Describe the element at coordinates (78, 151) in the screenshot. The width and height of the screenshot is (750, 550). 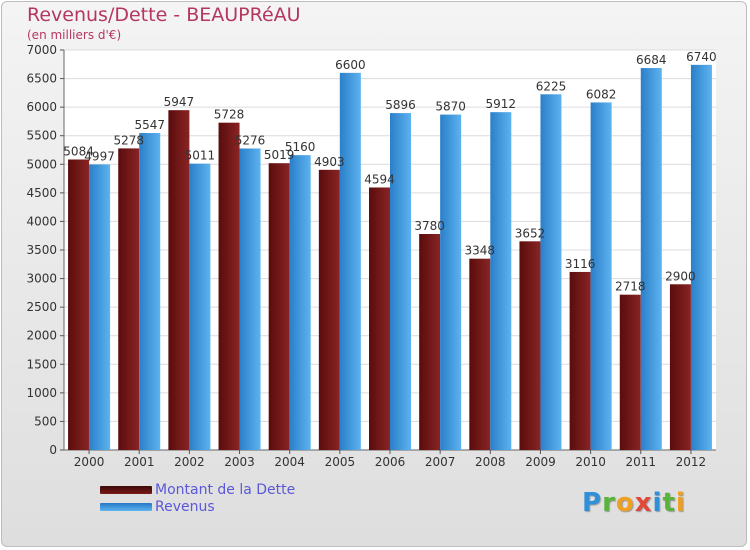
I see `bar-dette-label: 5084` at that location.